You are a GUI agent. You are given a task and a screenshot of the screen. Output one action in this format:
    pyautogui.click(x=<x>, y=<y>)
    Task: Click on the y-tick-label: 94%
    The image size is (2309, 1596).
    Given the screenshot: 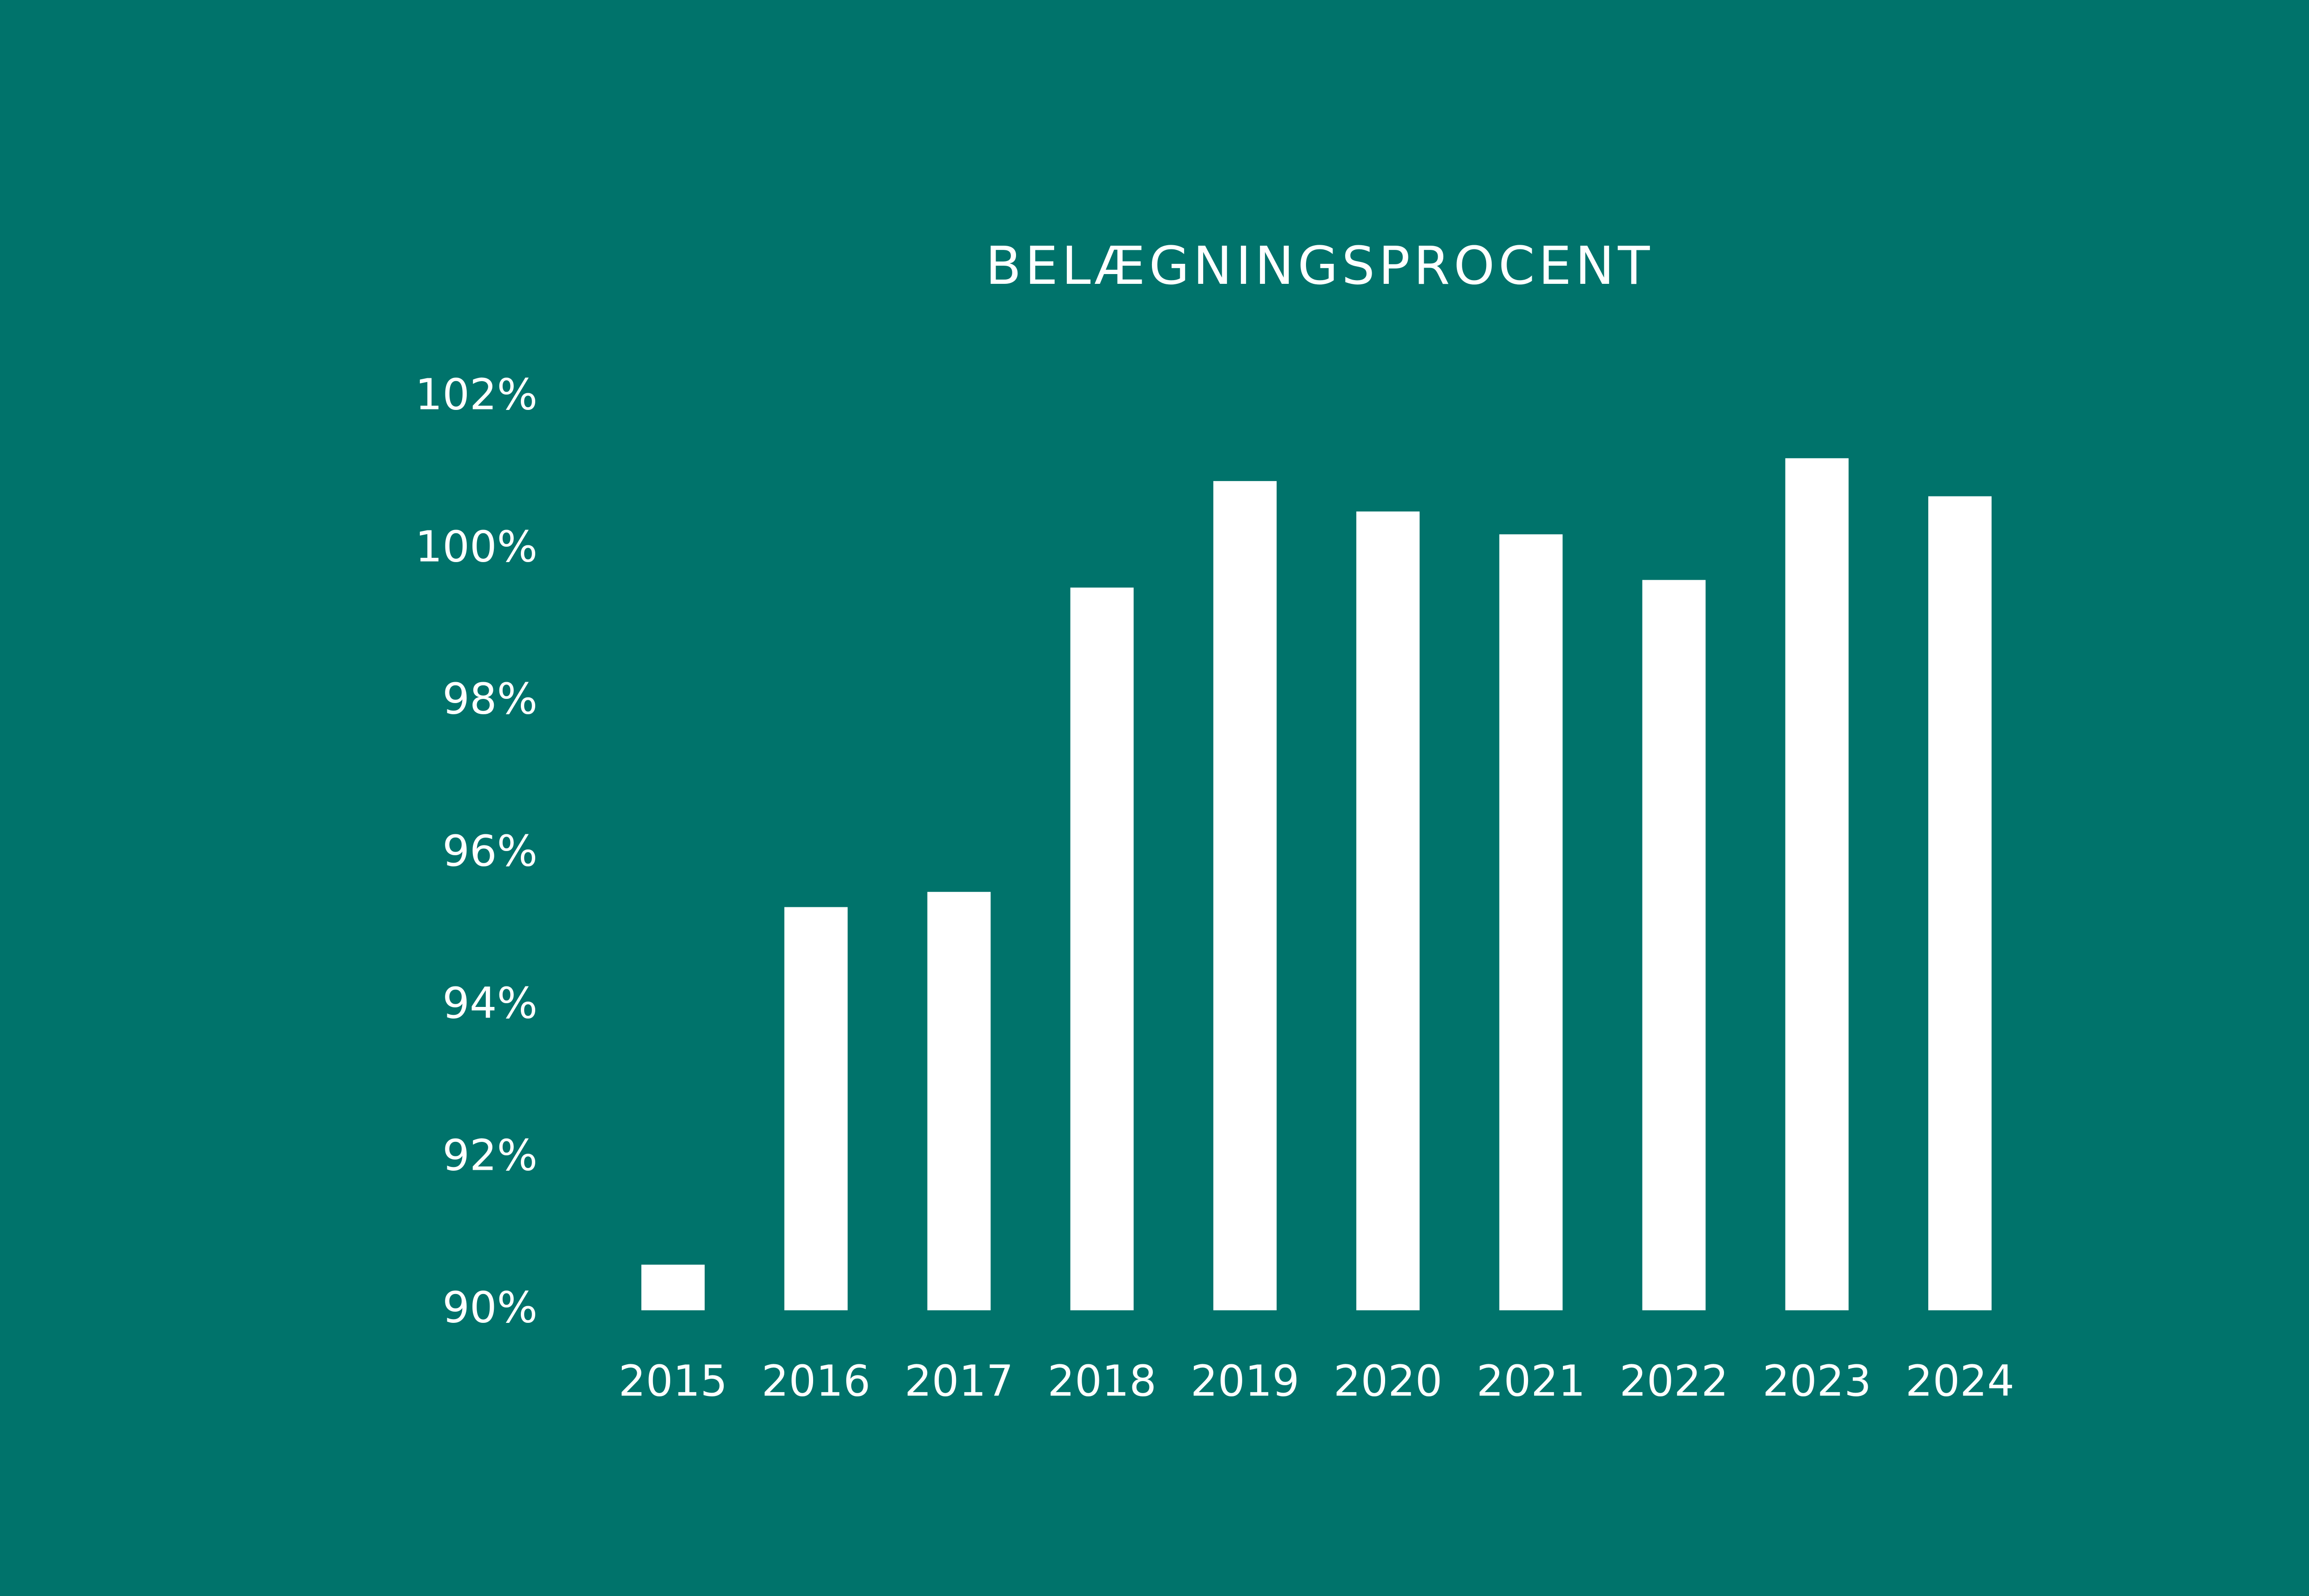 What is the action you would take?
    pyautogui.click(x=490, y=1003)
    